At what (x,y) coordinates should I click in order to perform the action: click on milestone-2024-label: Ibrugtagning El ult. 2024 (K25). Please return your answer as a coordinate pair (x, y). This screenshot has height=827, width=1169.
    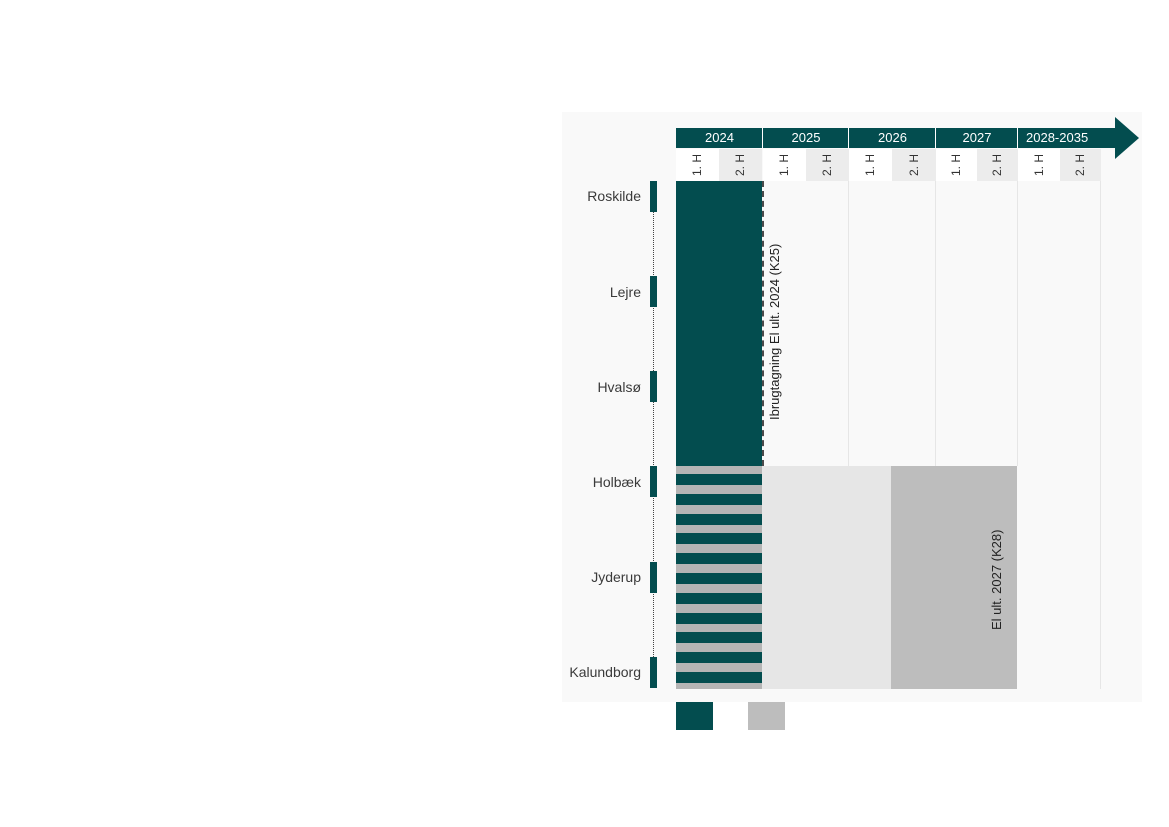
    Looking at the image, I should click on (774, 331).